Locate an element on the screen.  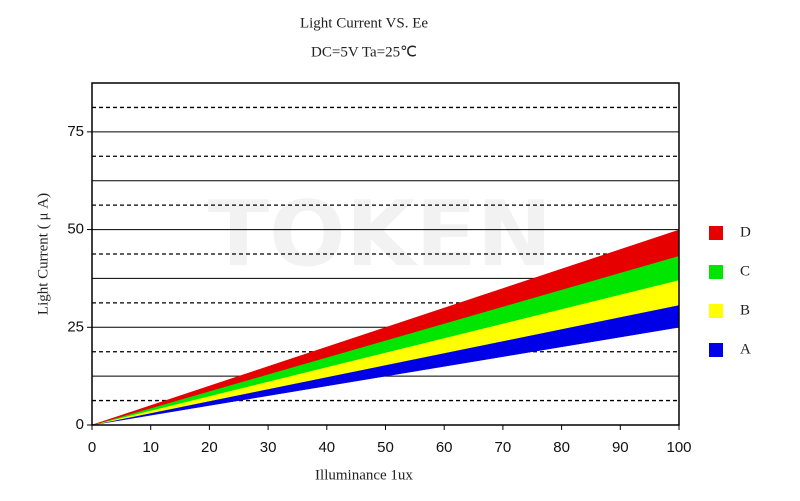
x-tick-label: 40 is located at coordinates (326, 447).